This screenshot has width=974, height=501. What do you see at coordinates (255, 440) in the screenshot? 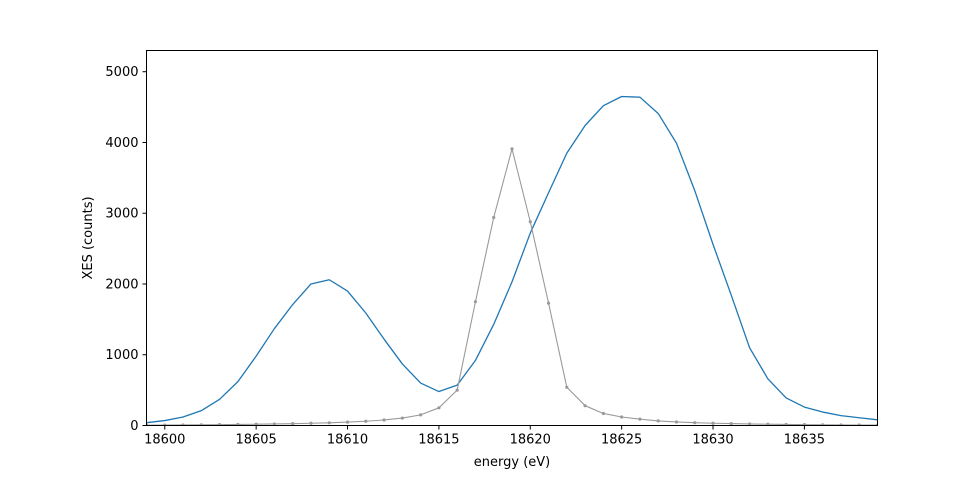
I see `x-tick-label: 18605` at bounding box center [255, 440].